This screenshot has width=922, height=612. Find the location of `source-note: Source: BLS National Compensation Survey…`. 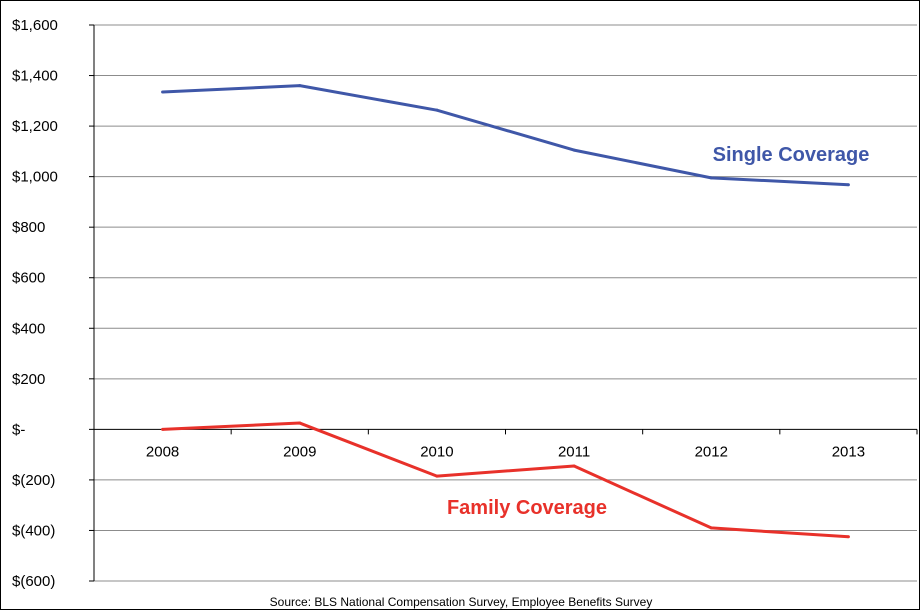

source-note: Source: BLS National Compensation Survey… is located at coordinates (461, 602).